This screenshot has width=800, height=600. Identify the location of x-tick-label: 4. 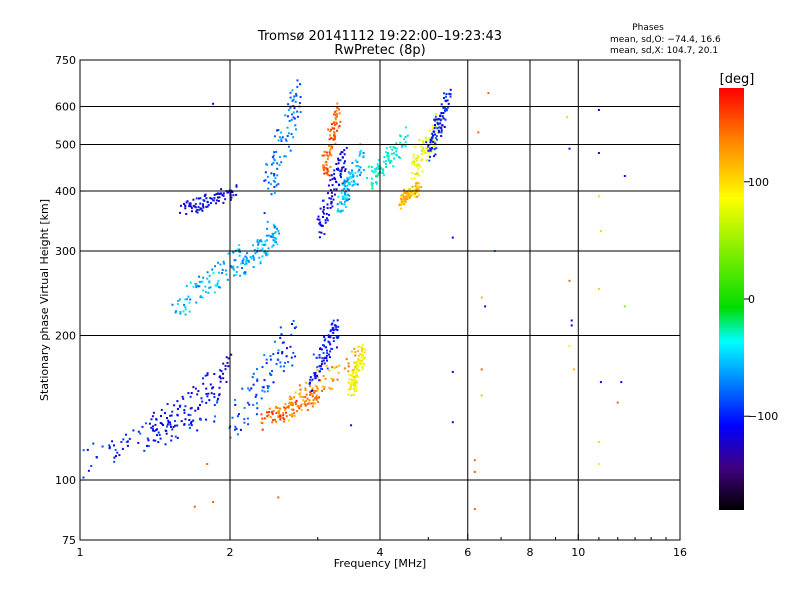
(380, 552).